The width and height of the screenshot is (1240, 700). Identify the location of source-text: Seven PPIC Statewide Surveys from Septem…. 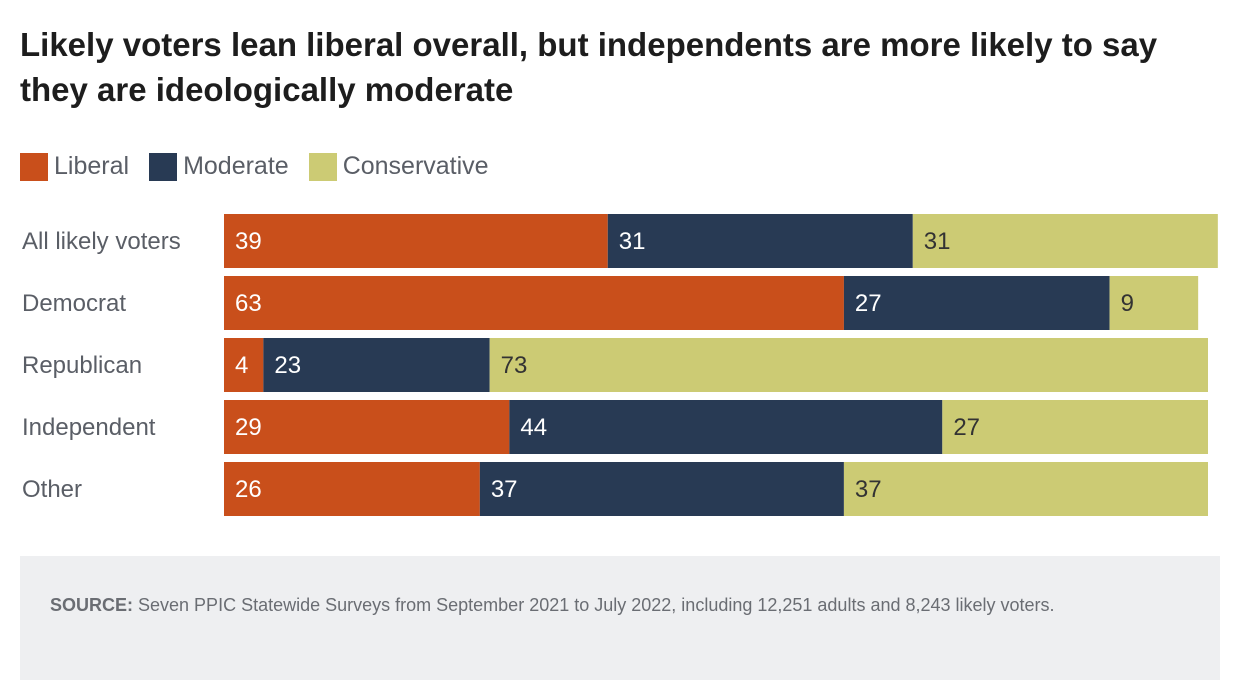
(594, 605).